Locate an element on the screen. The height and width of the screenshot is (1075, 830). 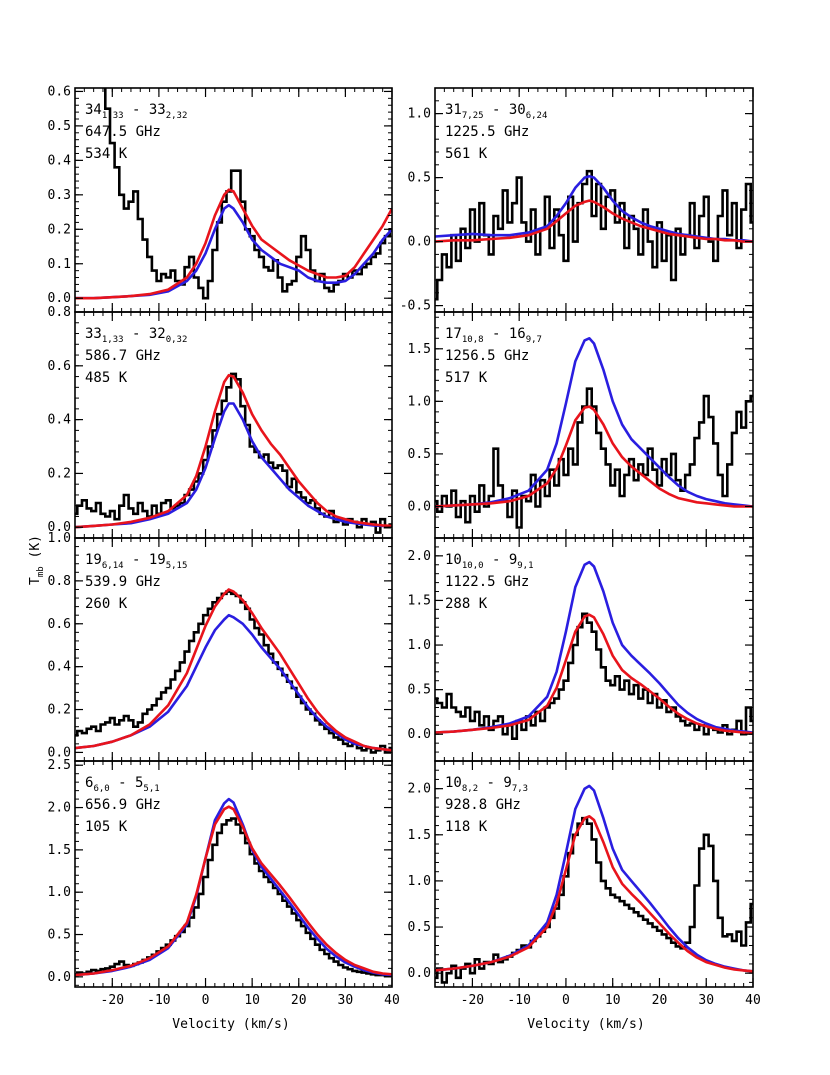
x-tick-label: 40 is located at coordinates (392, 1000).